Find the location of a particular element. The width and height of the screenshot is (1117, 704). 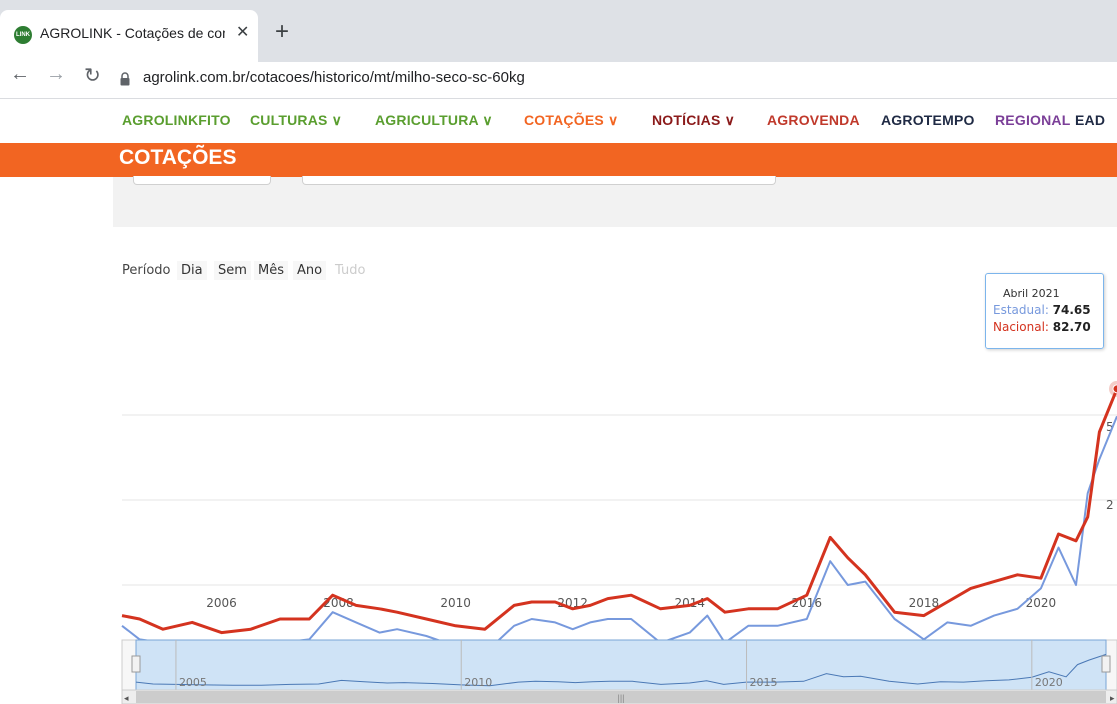

hover-point is located at coordinates (1114, 389).